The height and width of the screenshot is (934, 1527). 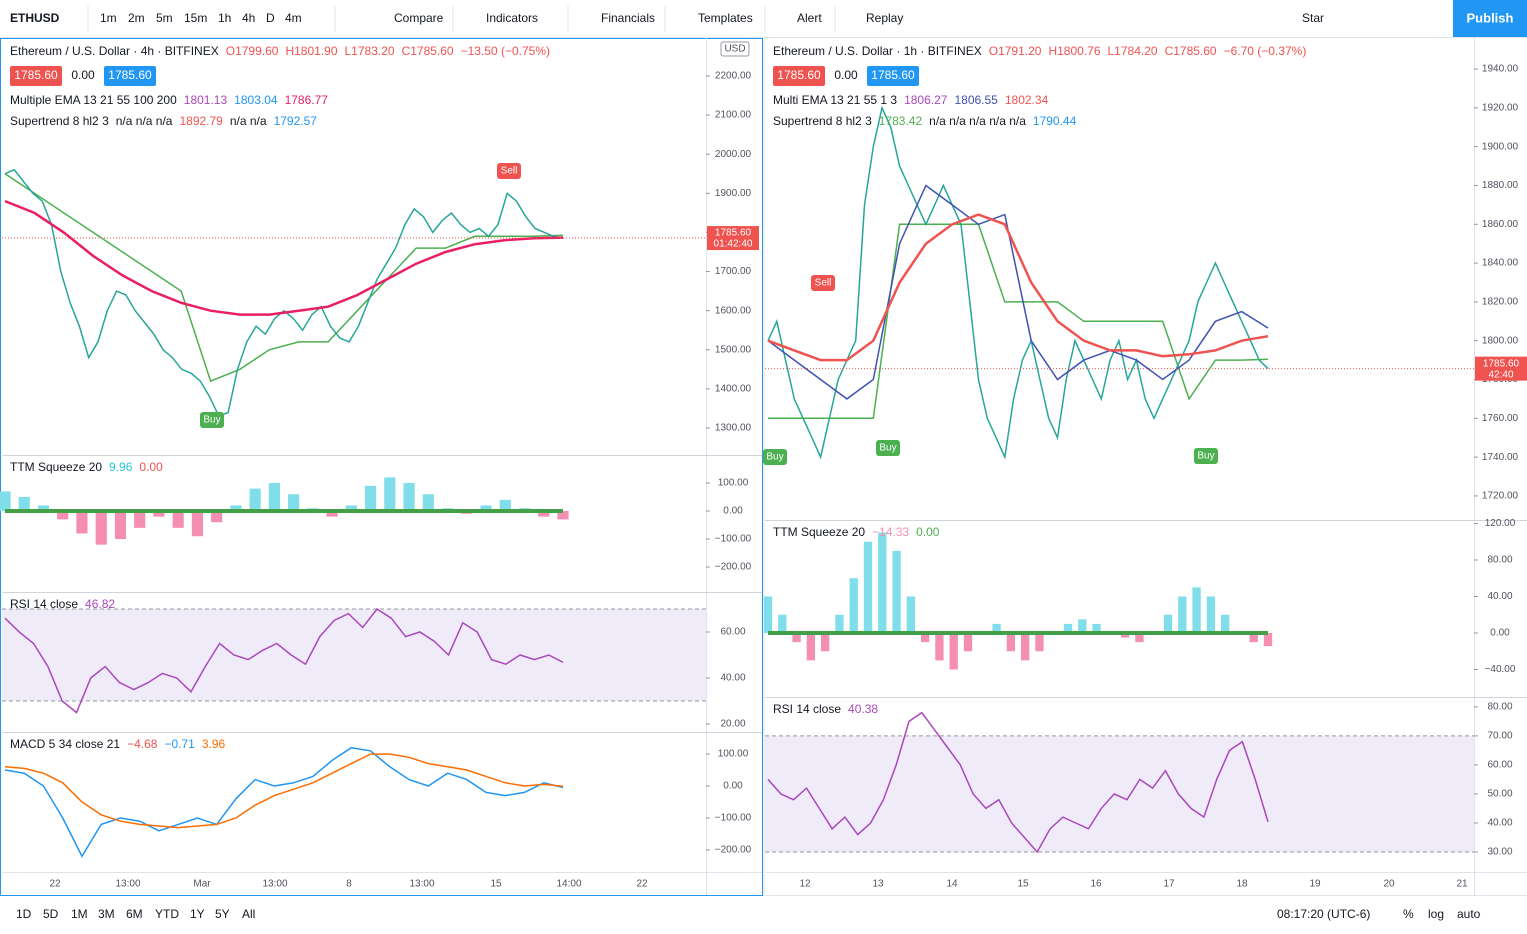 What do you see at coordinates (733, 786) in the screenshot?
I see `price-label: 0.00` at bounding box center [733, 786].